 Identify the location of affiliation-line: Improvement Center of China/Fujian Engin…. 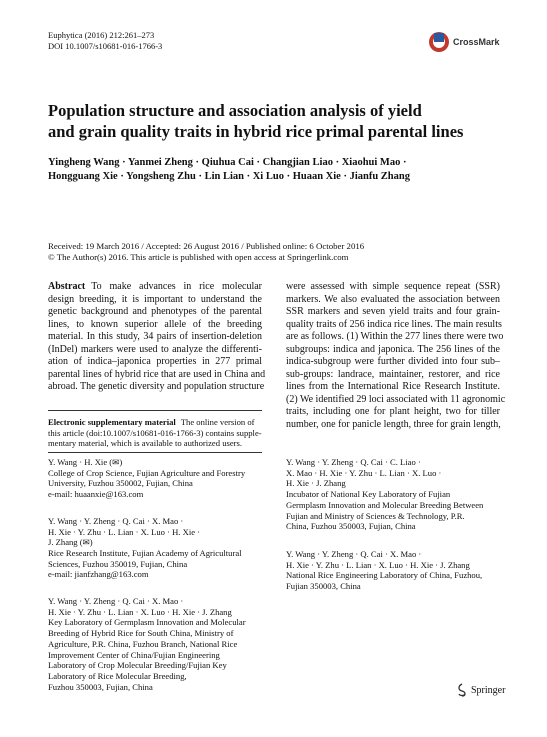
(134, 654).